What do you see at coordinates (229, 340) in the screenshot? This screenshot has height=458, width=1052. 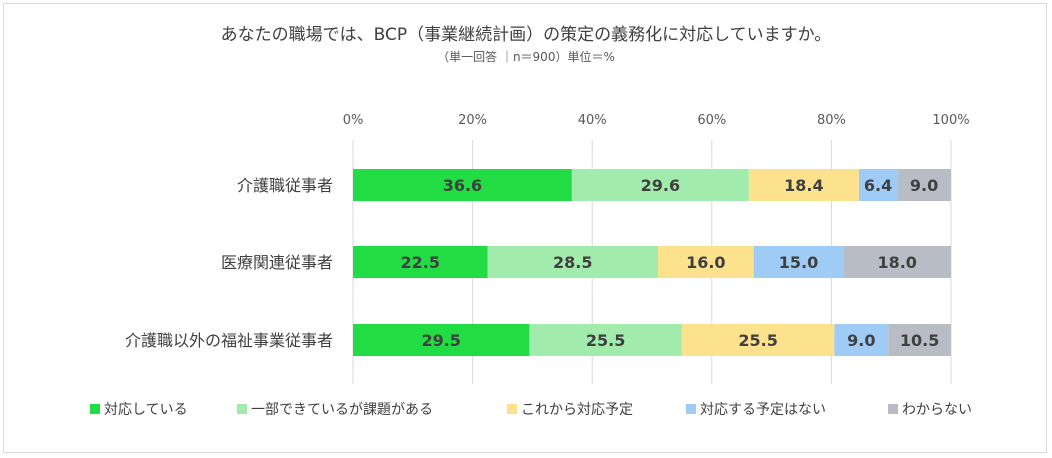 I see `category-label: 介護職以外の福祉事業従事者` at bounding box center [229, 340].